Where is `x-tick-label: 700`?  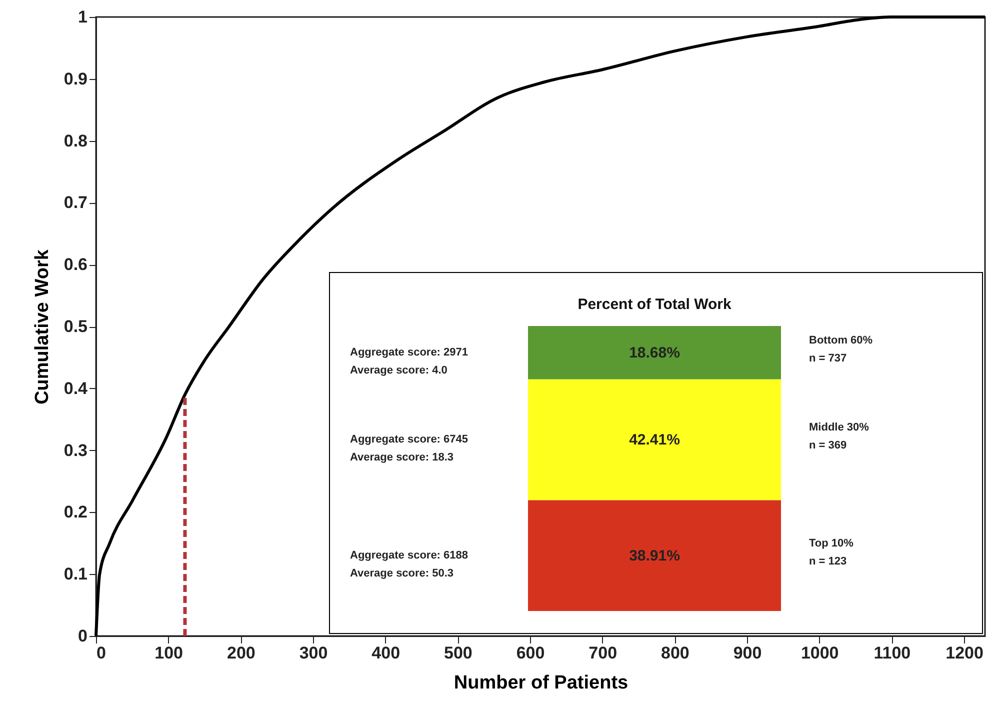
x-tick-label: 700 is located at coordinates (603, 653).